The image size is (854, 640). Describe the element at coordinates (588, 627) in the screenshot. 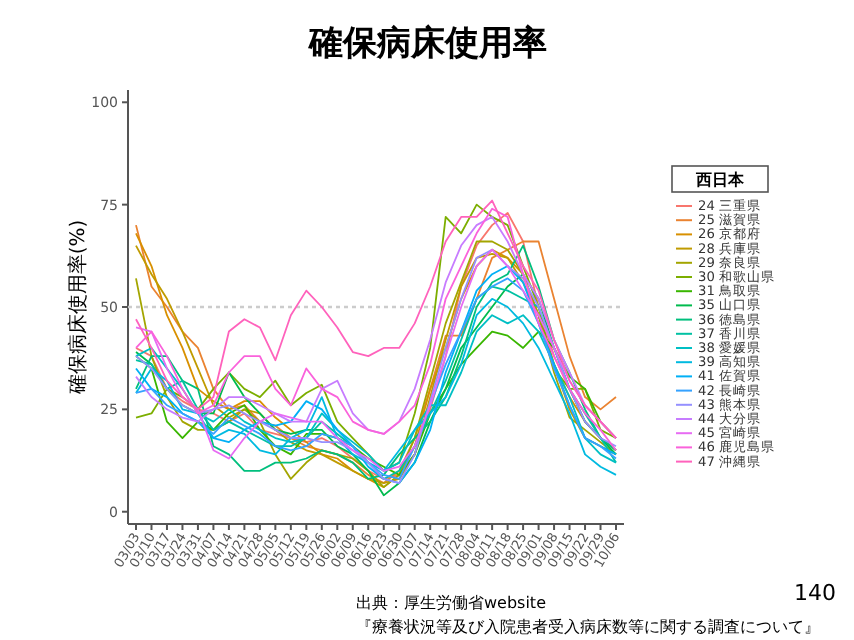

I see `text: 『療養状況等及び入院患者受入病床数等に関する調査について』` at that location.